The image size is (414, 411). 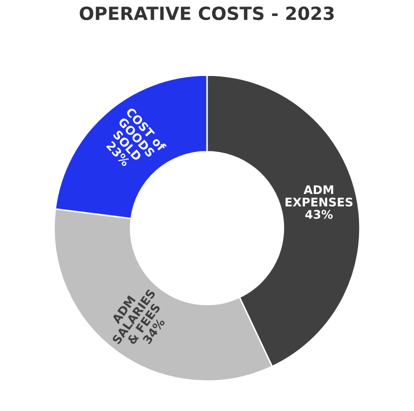 What do you see at coordinates (319, 214) in the screenshot?
I see `data-label: 43%` at bounding box center [319, 214].